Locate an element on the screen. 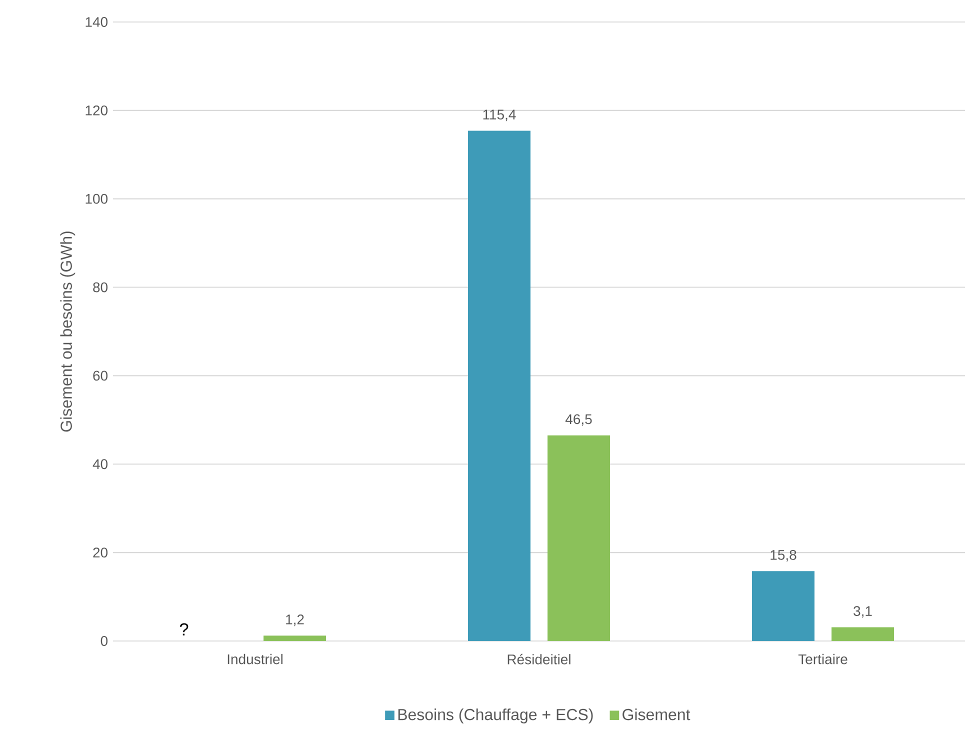 Image resolution: width=973 pixels, height=734 pixels. y-axis-title: Gisement ou besoins (GWh) is located at coordinates (68, 332).